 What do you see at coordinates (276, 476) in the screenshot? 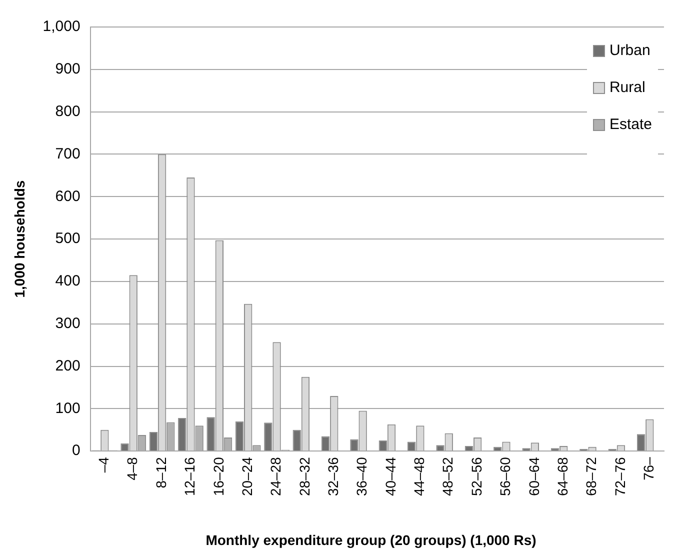
I see `x-tick-label: 24–28` at bounding box center [276, 476].